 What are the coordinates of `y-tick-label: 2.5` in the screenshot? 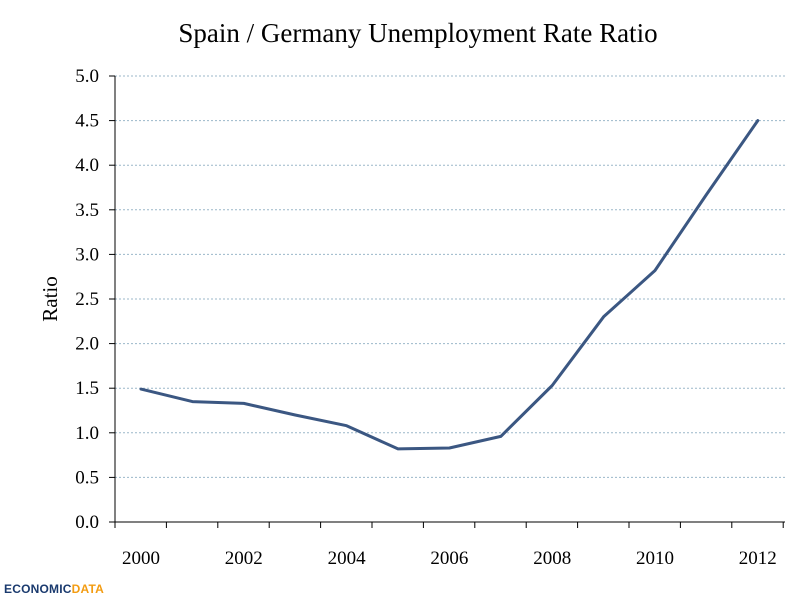 It's located at (87, 299).